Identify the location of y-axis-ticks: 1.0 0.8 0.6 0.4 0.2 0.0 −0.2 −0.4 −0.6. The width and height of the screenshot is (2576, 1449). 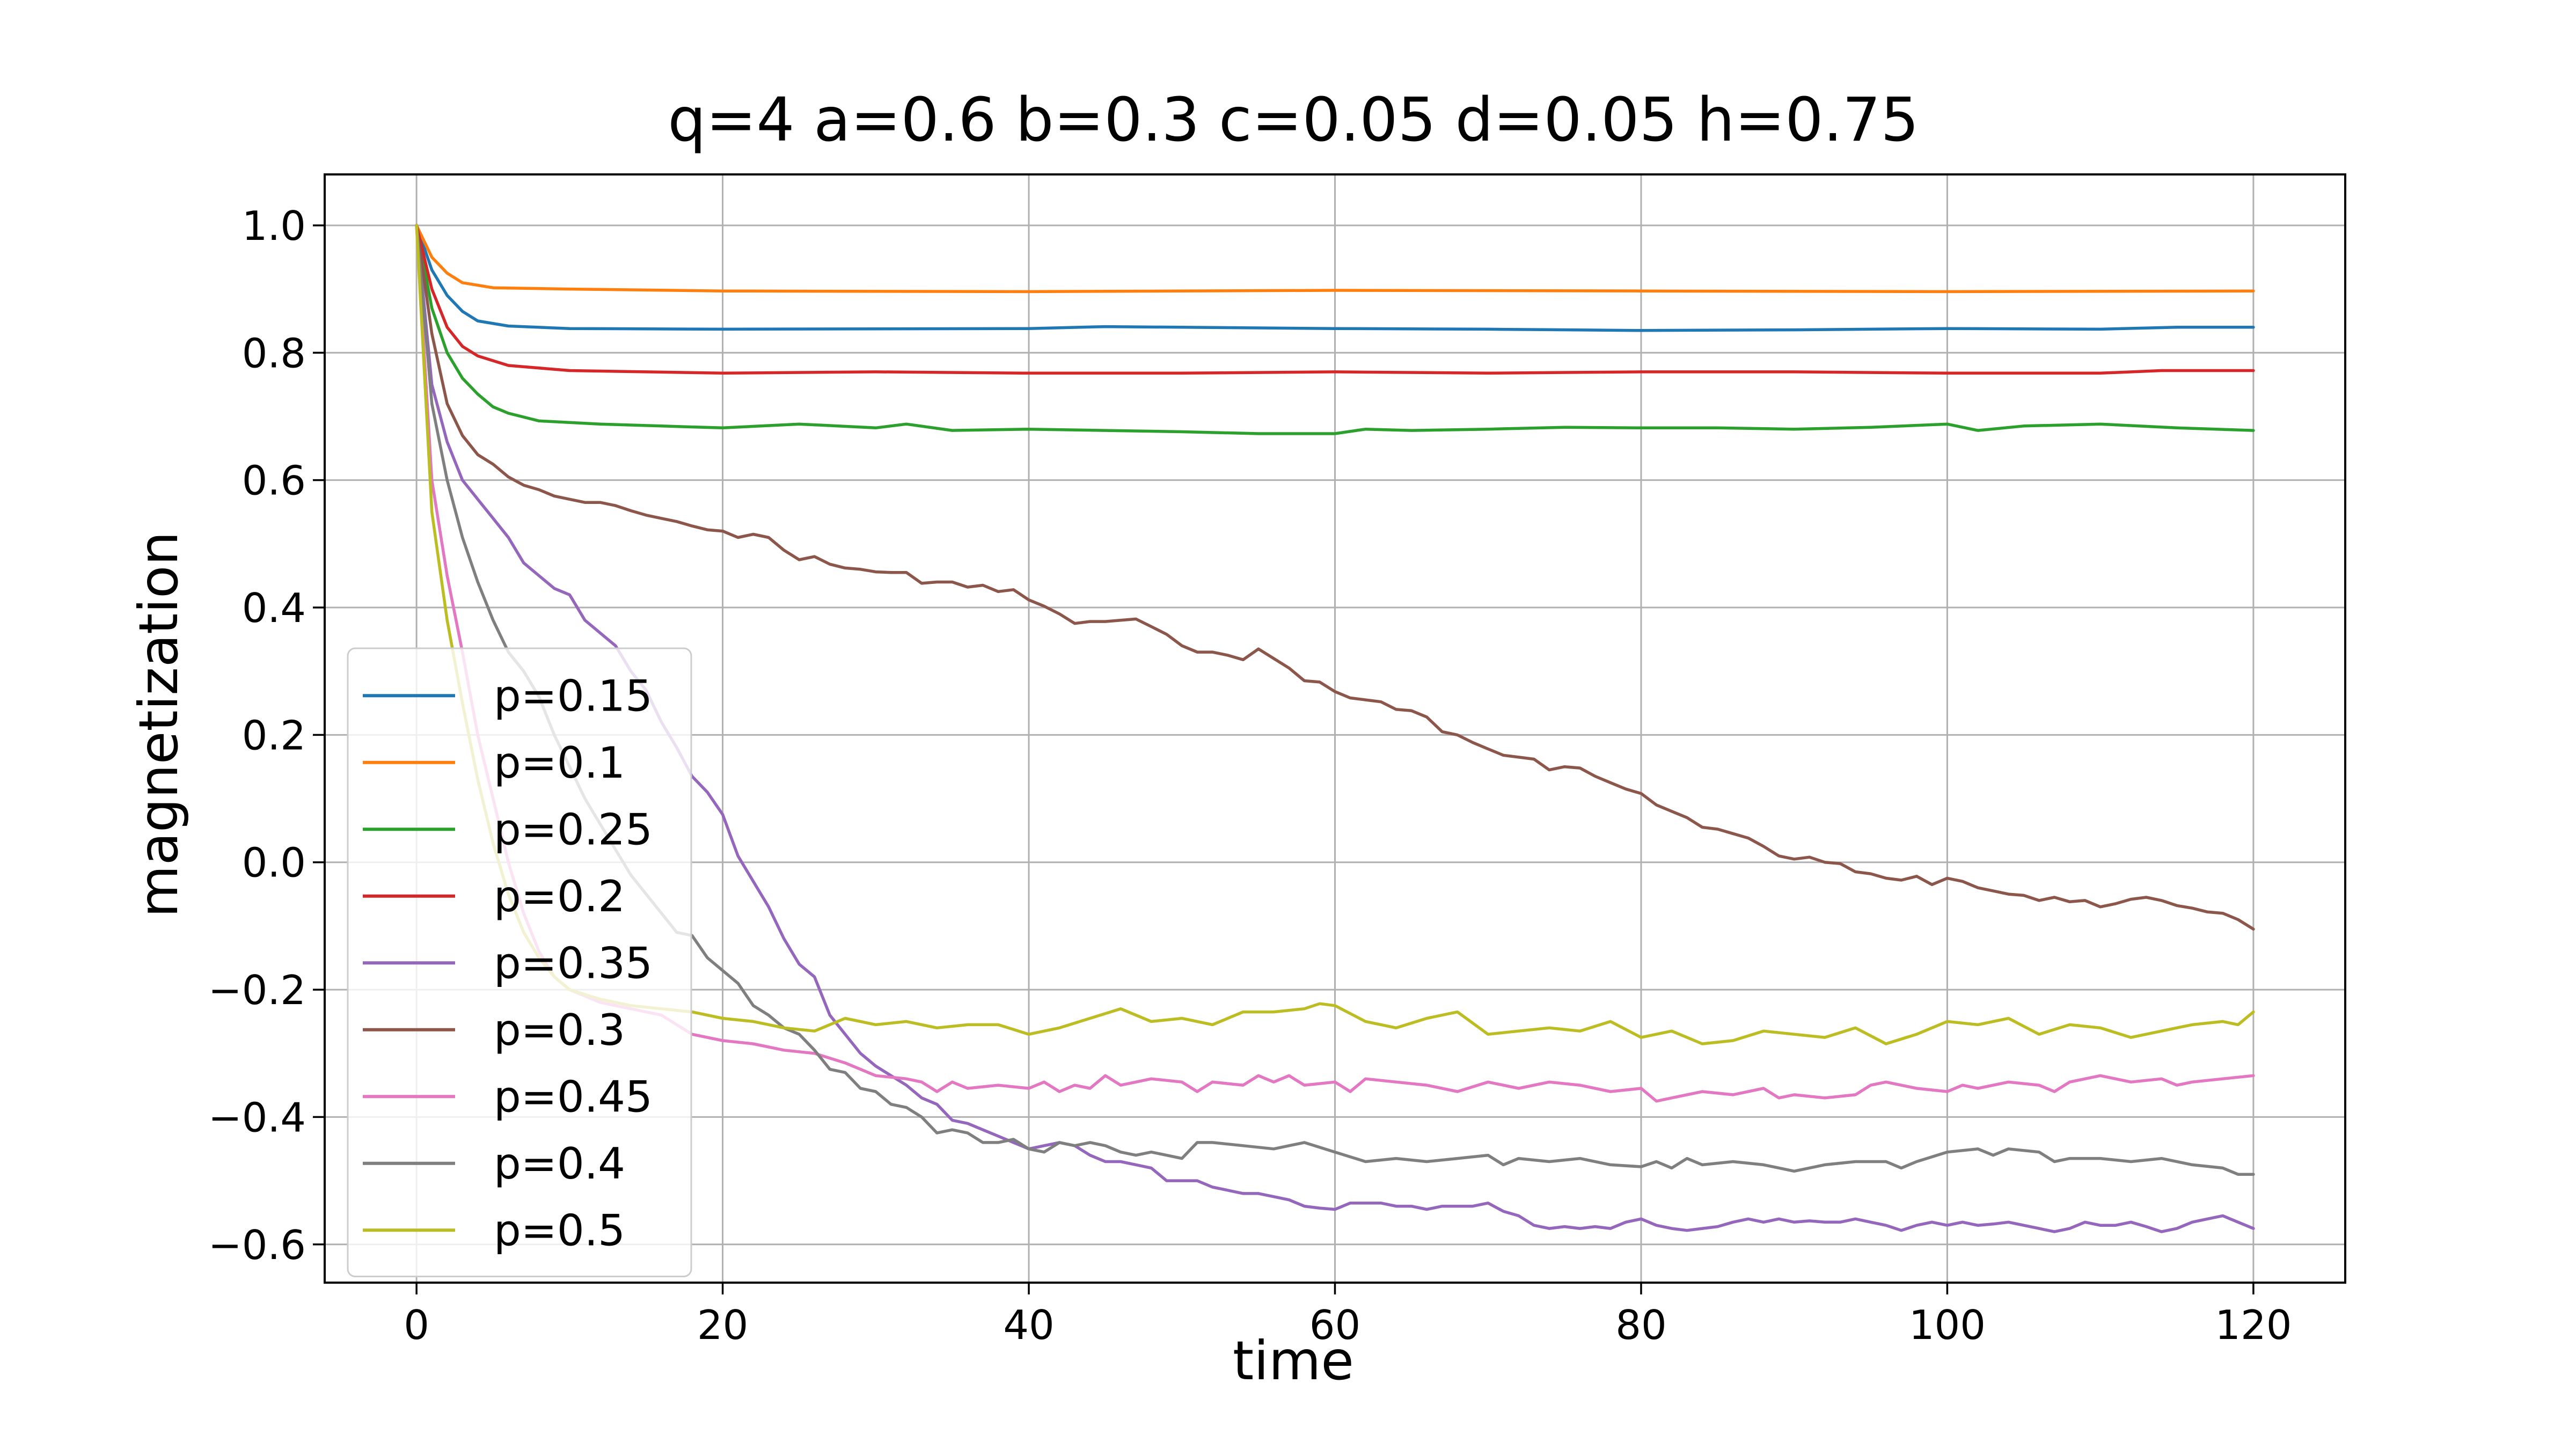
(266, 735).